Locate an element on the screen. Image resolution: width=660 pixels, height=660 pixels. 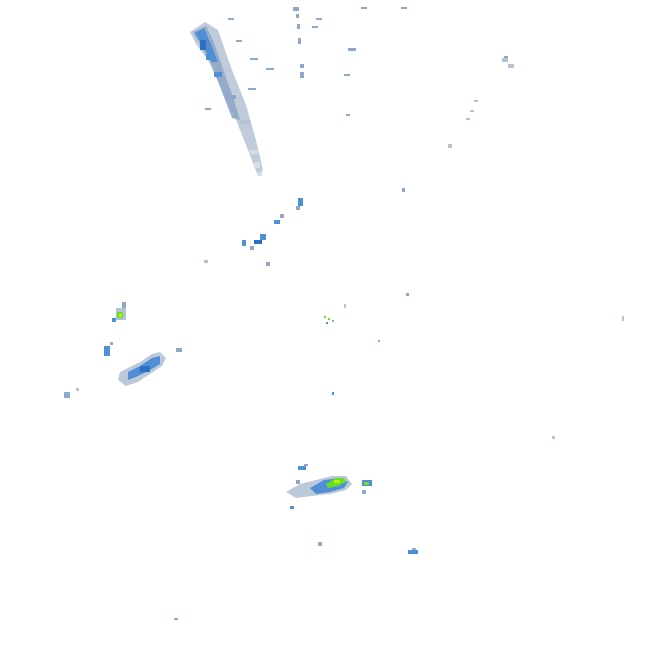
southeast-small-cell is located at coordinates (296, 584).